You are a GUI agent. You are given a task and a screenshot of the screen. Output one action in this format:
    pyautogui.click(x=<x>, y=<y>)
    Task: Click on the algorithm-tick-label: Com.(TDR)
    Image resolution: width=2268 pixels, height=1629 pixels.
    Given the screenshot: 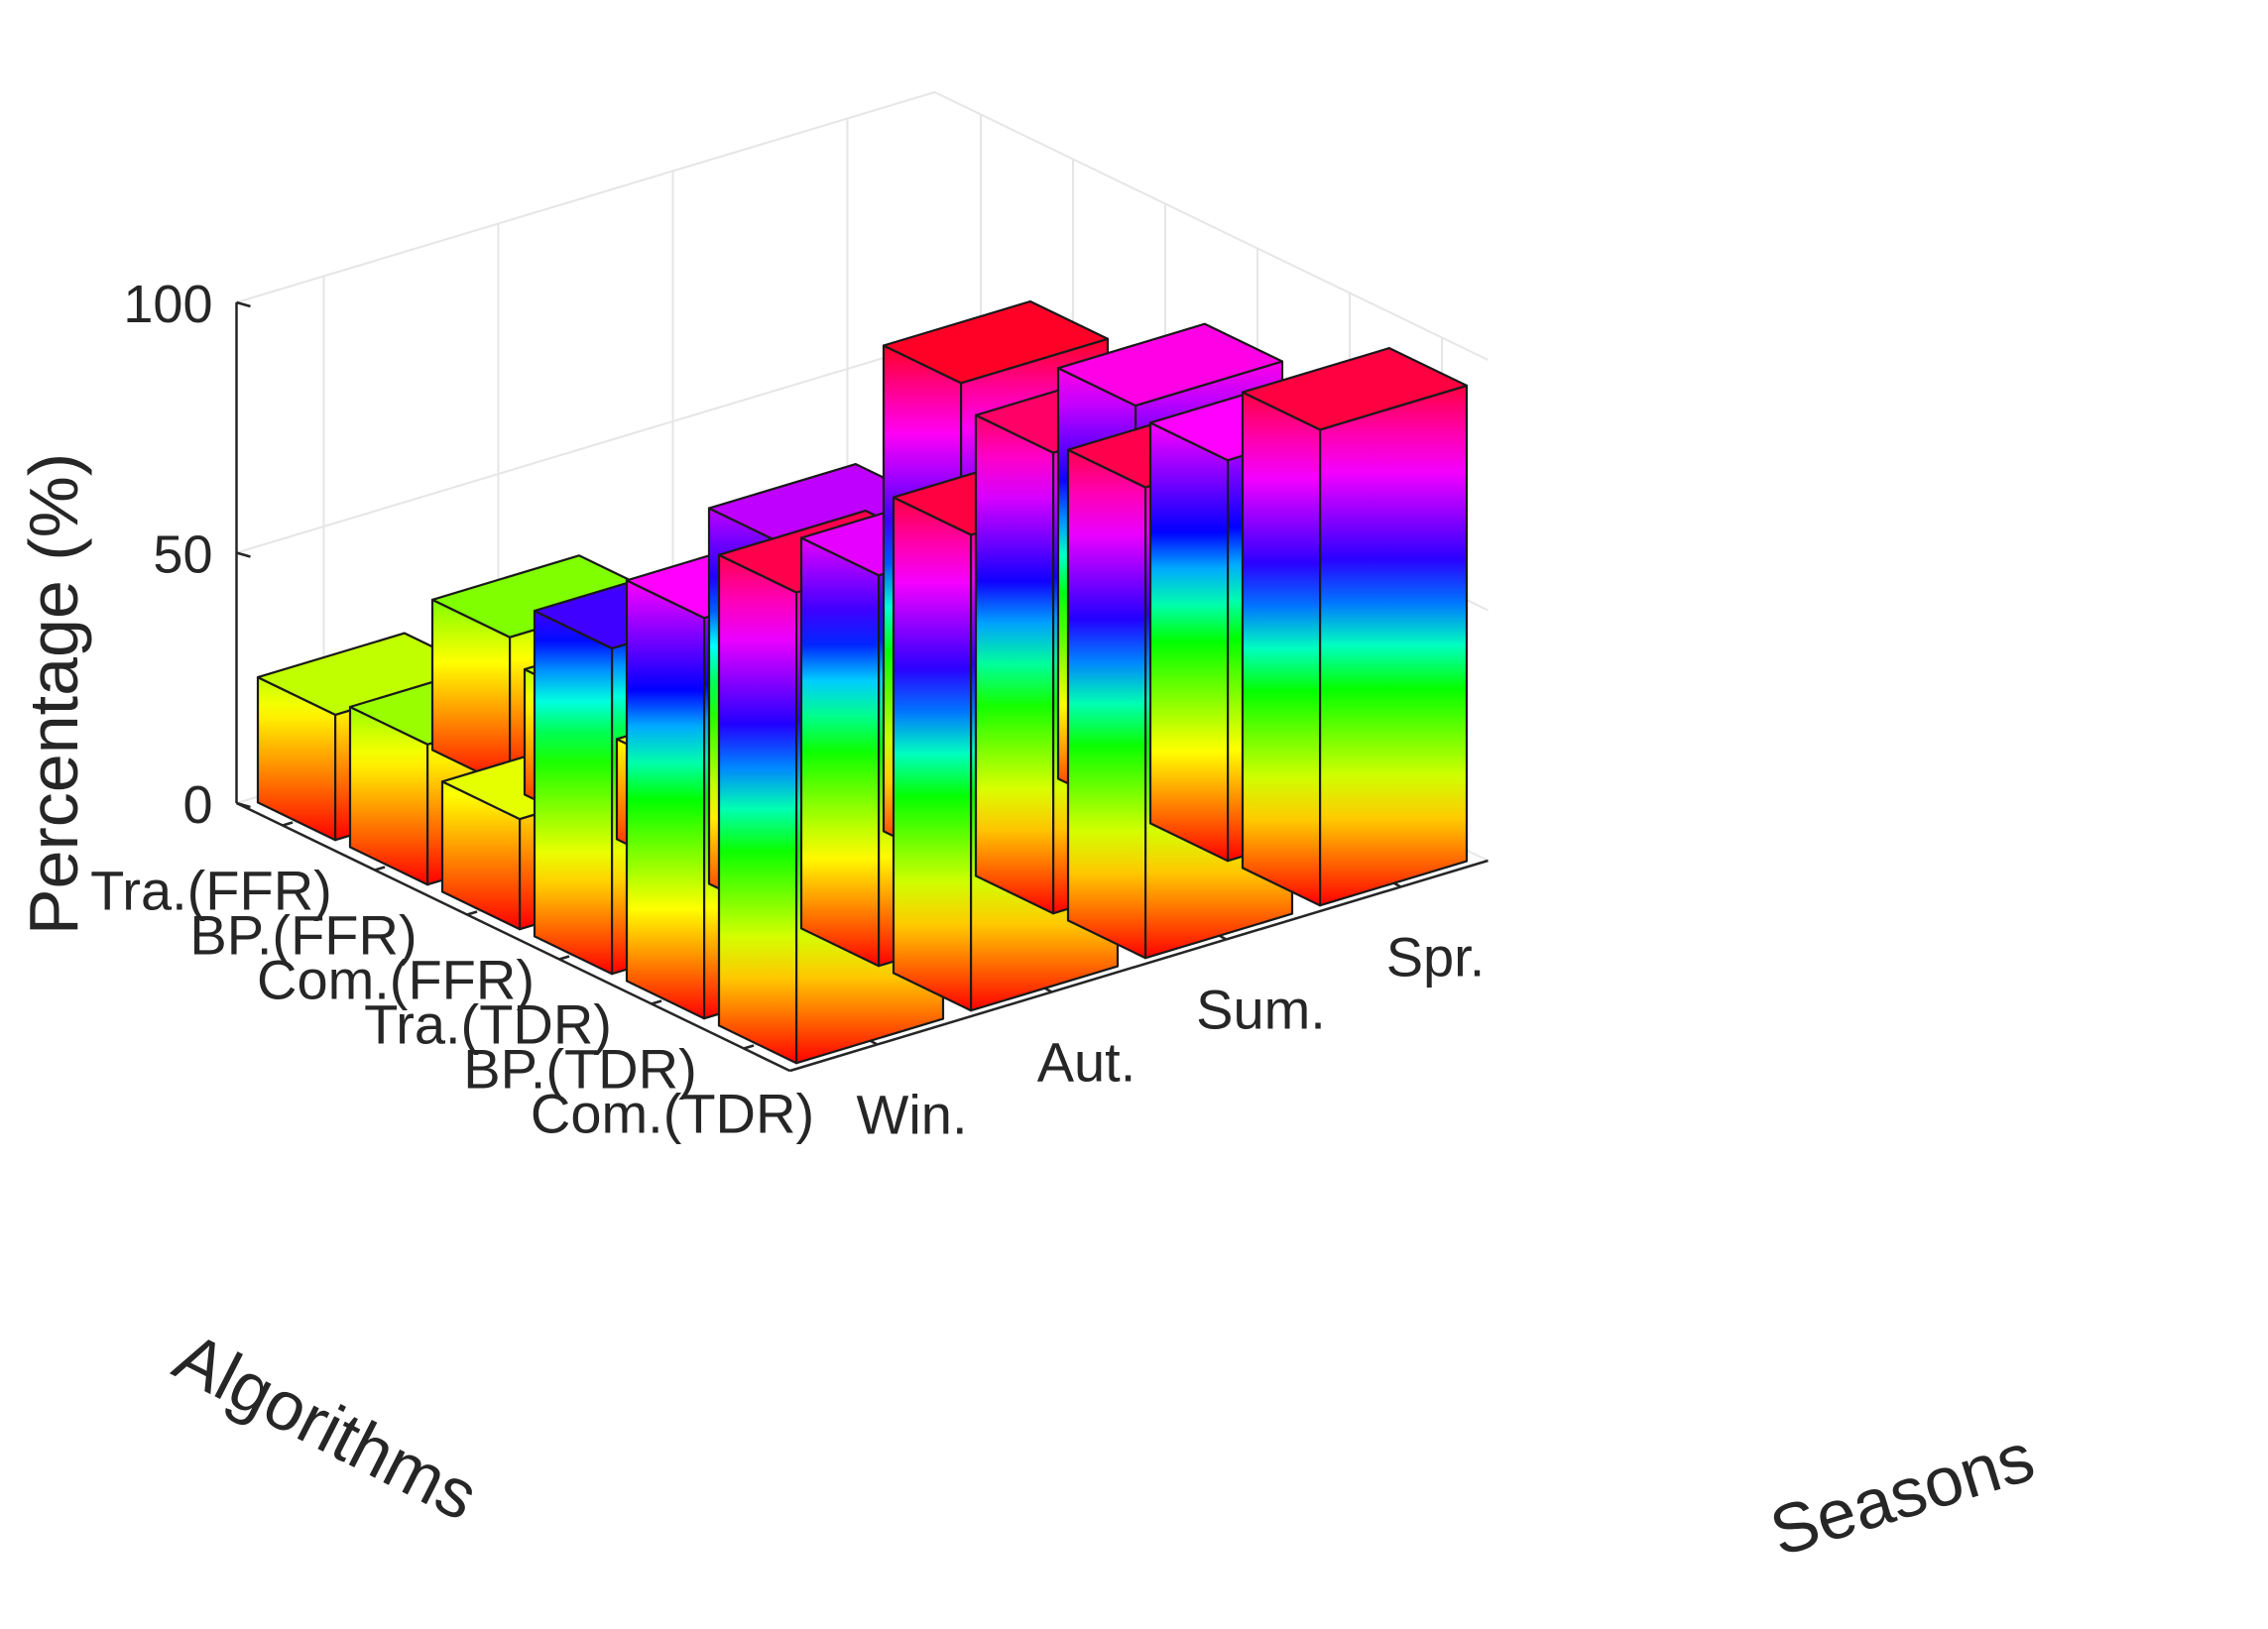 What is the action you would take?
    pyautogui.click(x=672, y=1114)
    